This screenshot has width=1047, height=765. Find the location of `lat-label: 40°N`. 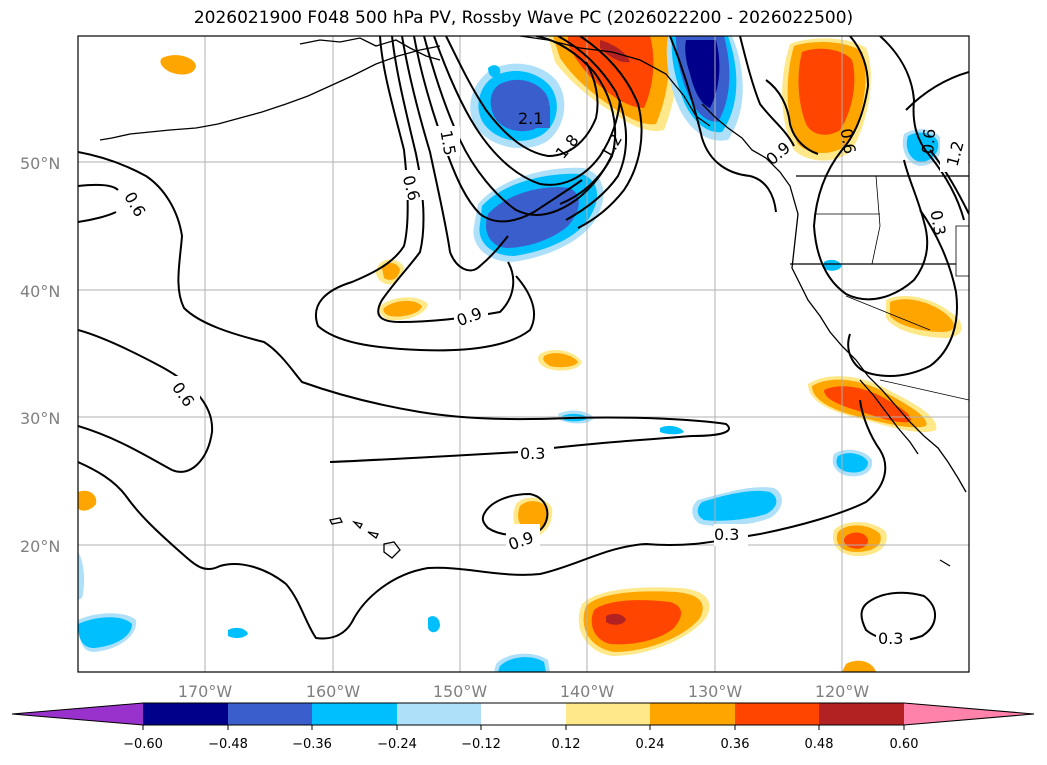

lat-label: 40°N is located at coordinates (40, 291).